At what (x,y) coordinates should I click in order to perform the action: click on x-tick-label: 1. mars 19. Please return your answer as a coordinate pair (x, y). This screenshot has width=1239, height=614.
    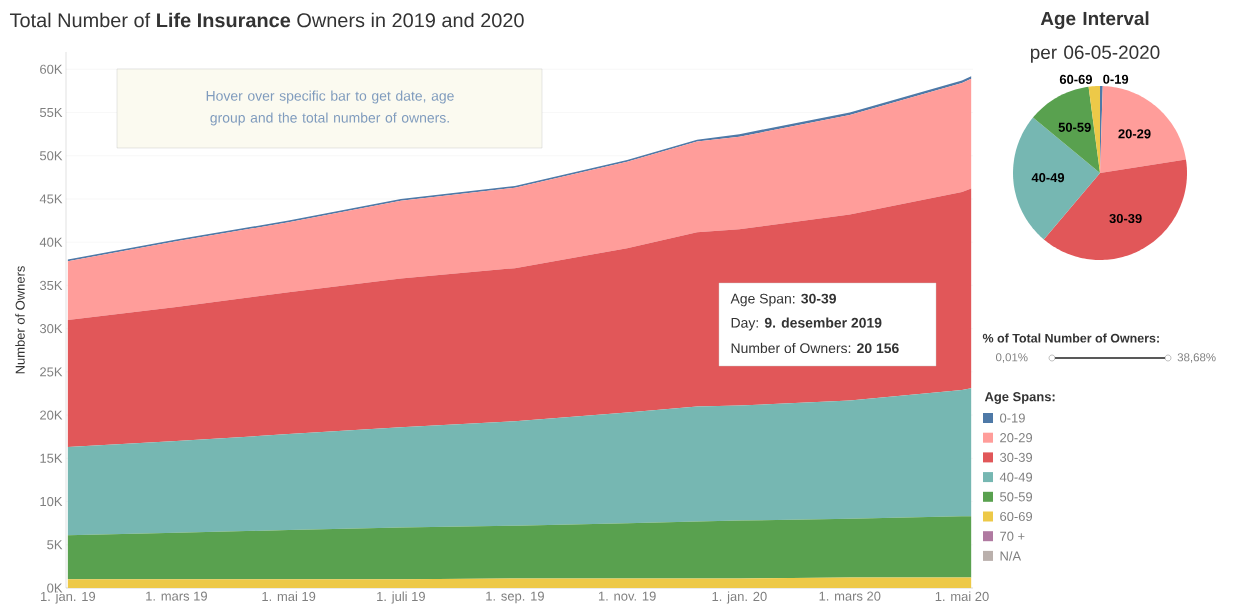
    Looking at the image, I should click on (176, 596).